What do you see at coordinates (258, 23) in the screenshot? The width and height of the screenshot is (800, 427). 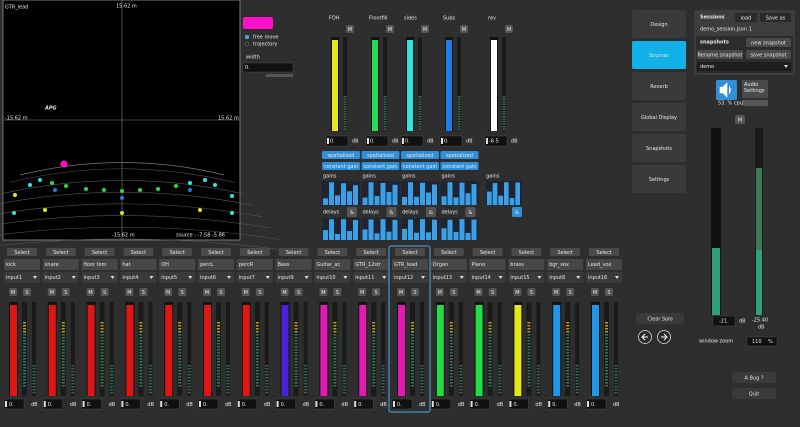 I see `color-button` at bounding box center [258, 23].